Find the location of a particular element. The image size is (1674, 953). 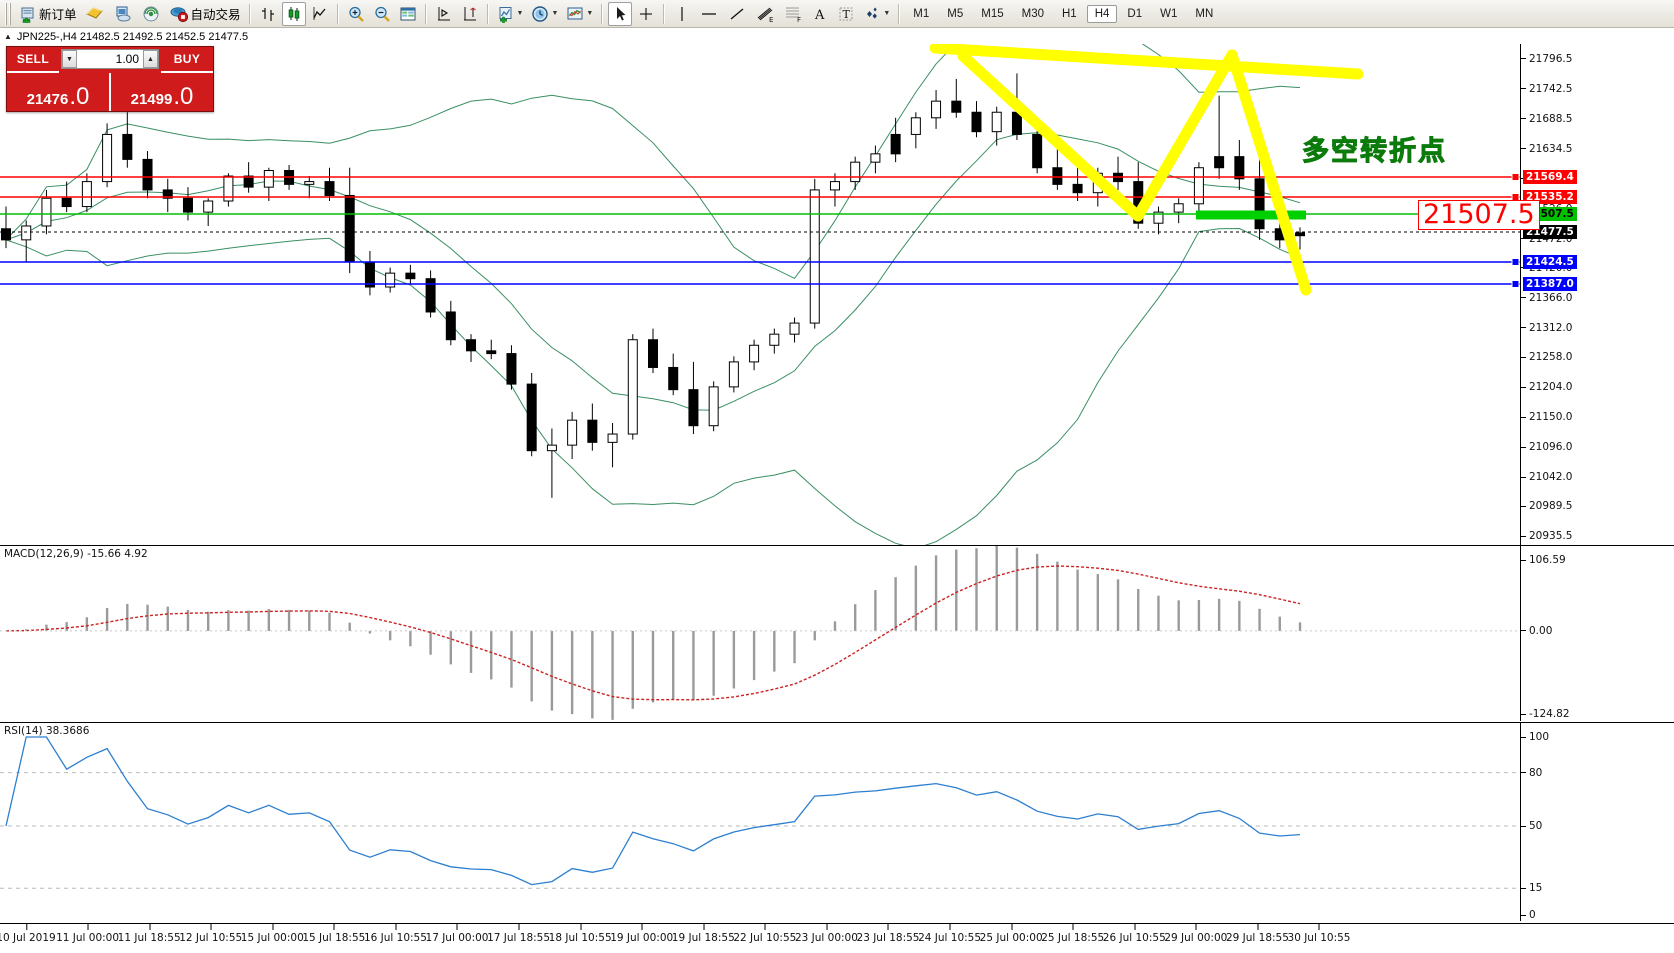

timeframe-m5: M5 is located at coordinates (955, 13).